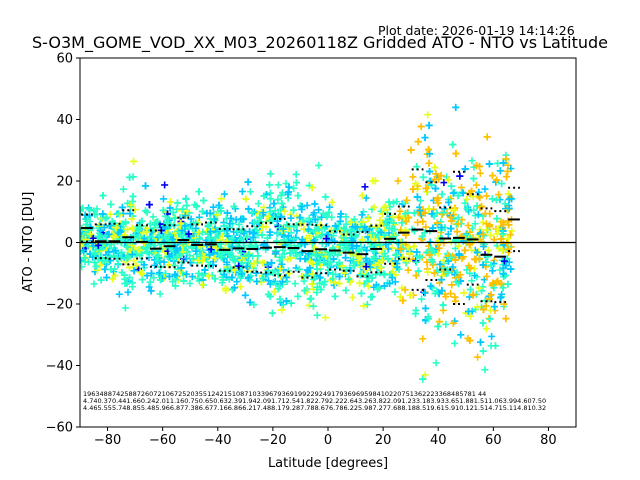  I want to click on x-tick-label: 20, so click(383, 440).